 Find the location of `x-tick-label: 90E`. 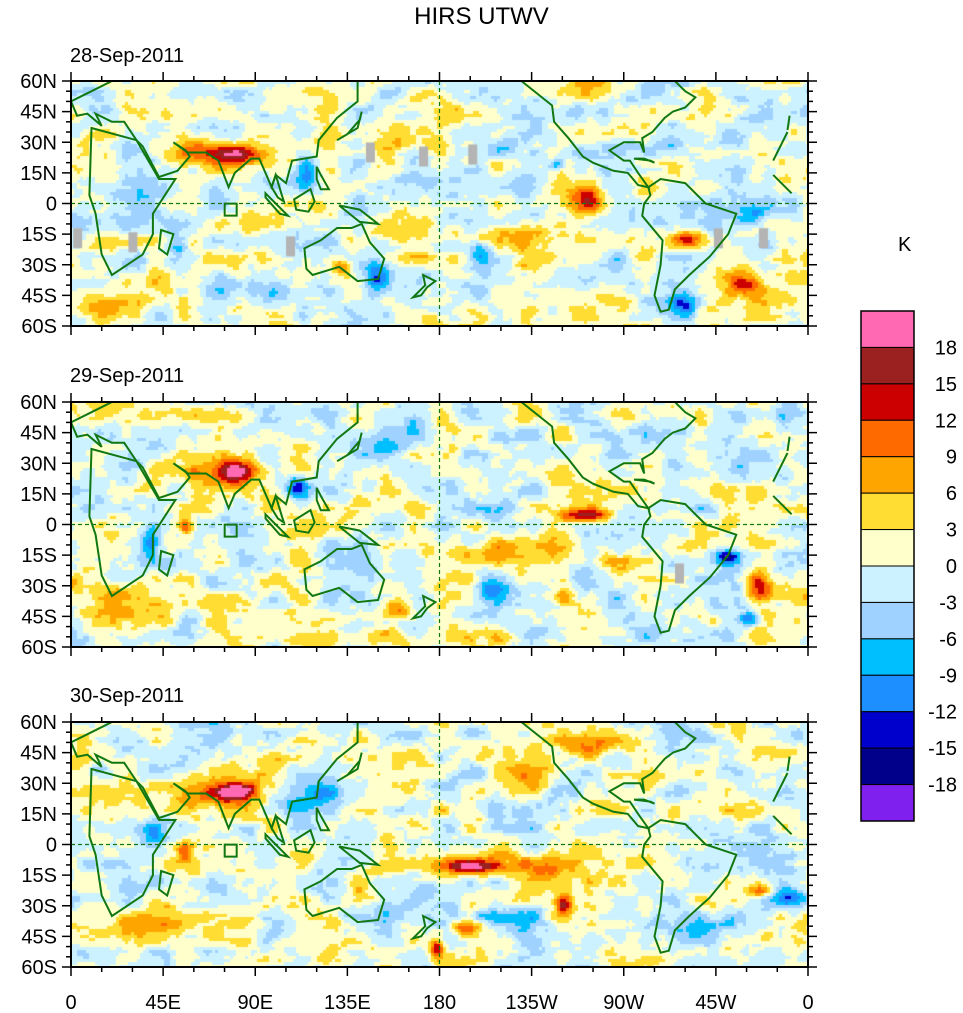

x-tick-label: 90E is located at coordinates (255, 1002).